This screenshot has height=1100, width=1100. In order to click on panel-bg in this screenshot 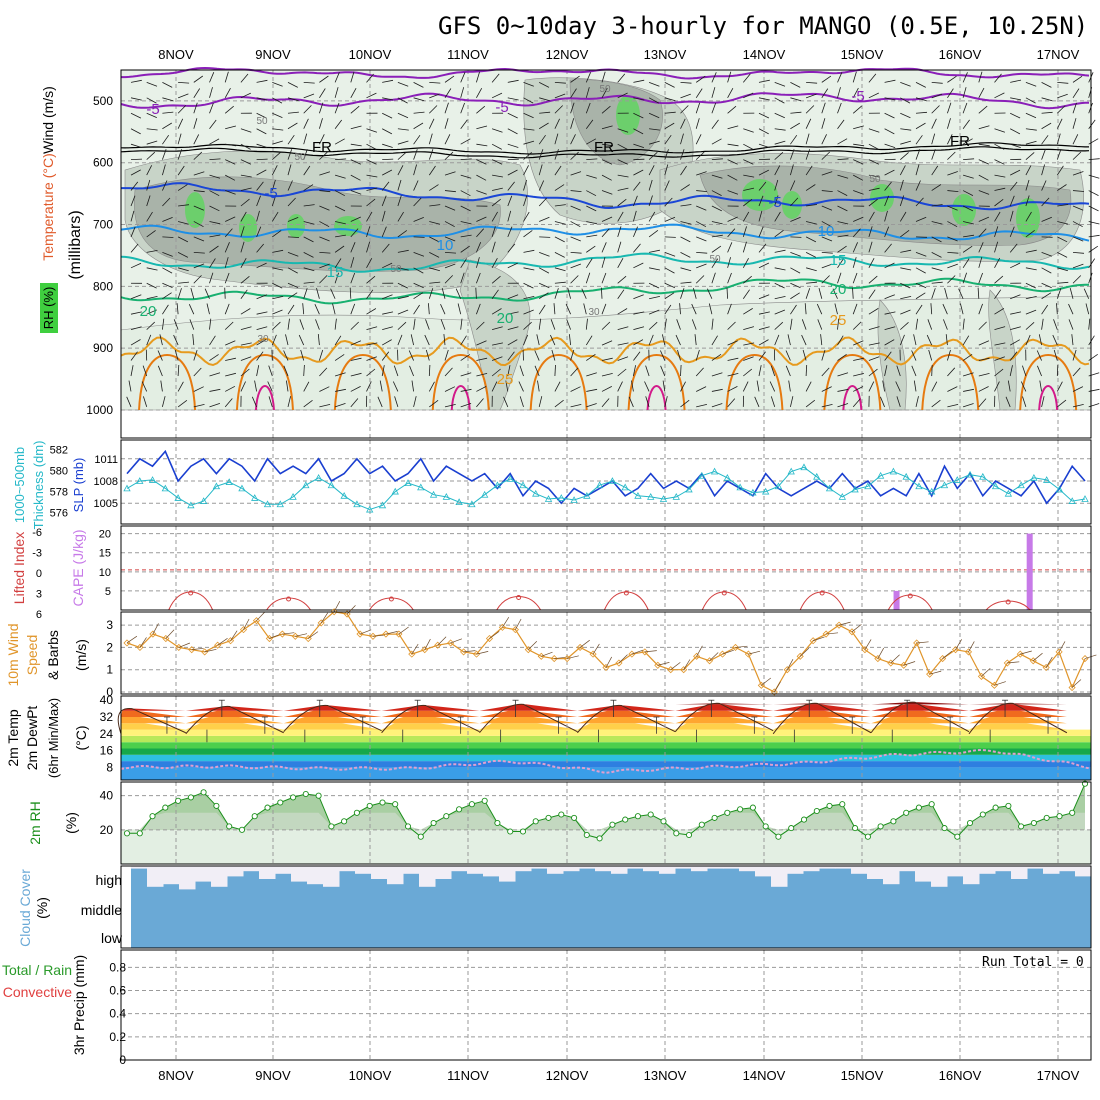, I will do `click(606, 482)`.